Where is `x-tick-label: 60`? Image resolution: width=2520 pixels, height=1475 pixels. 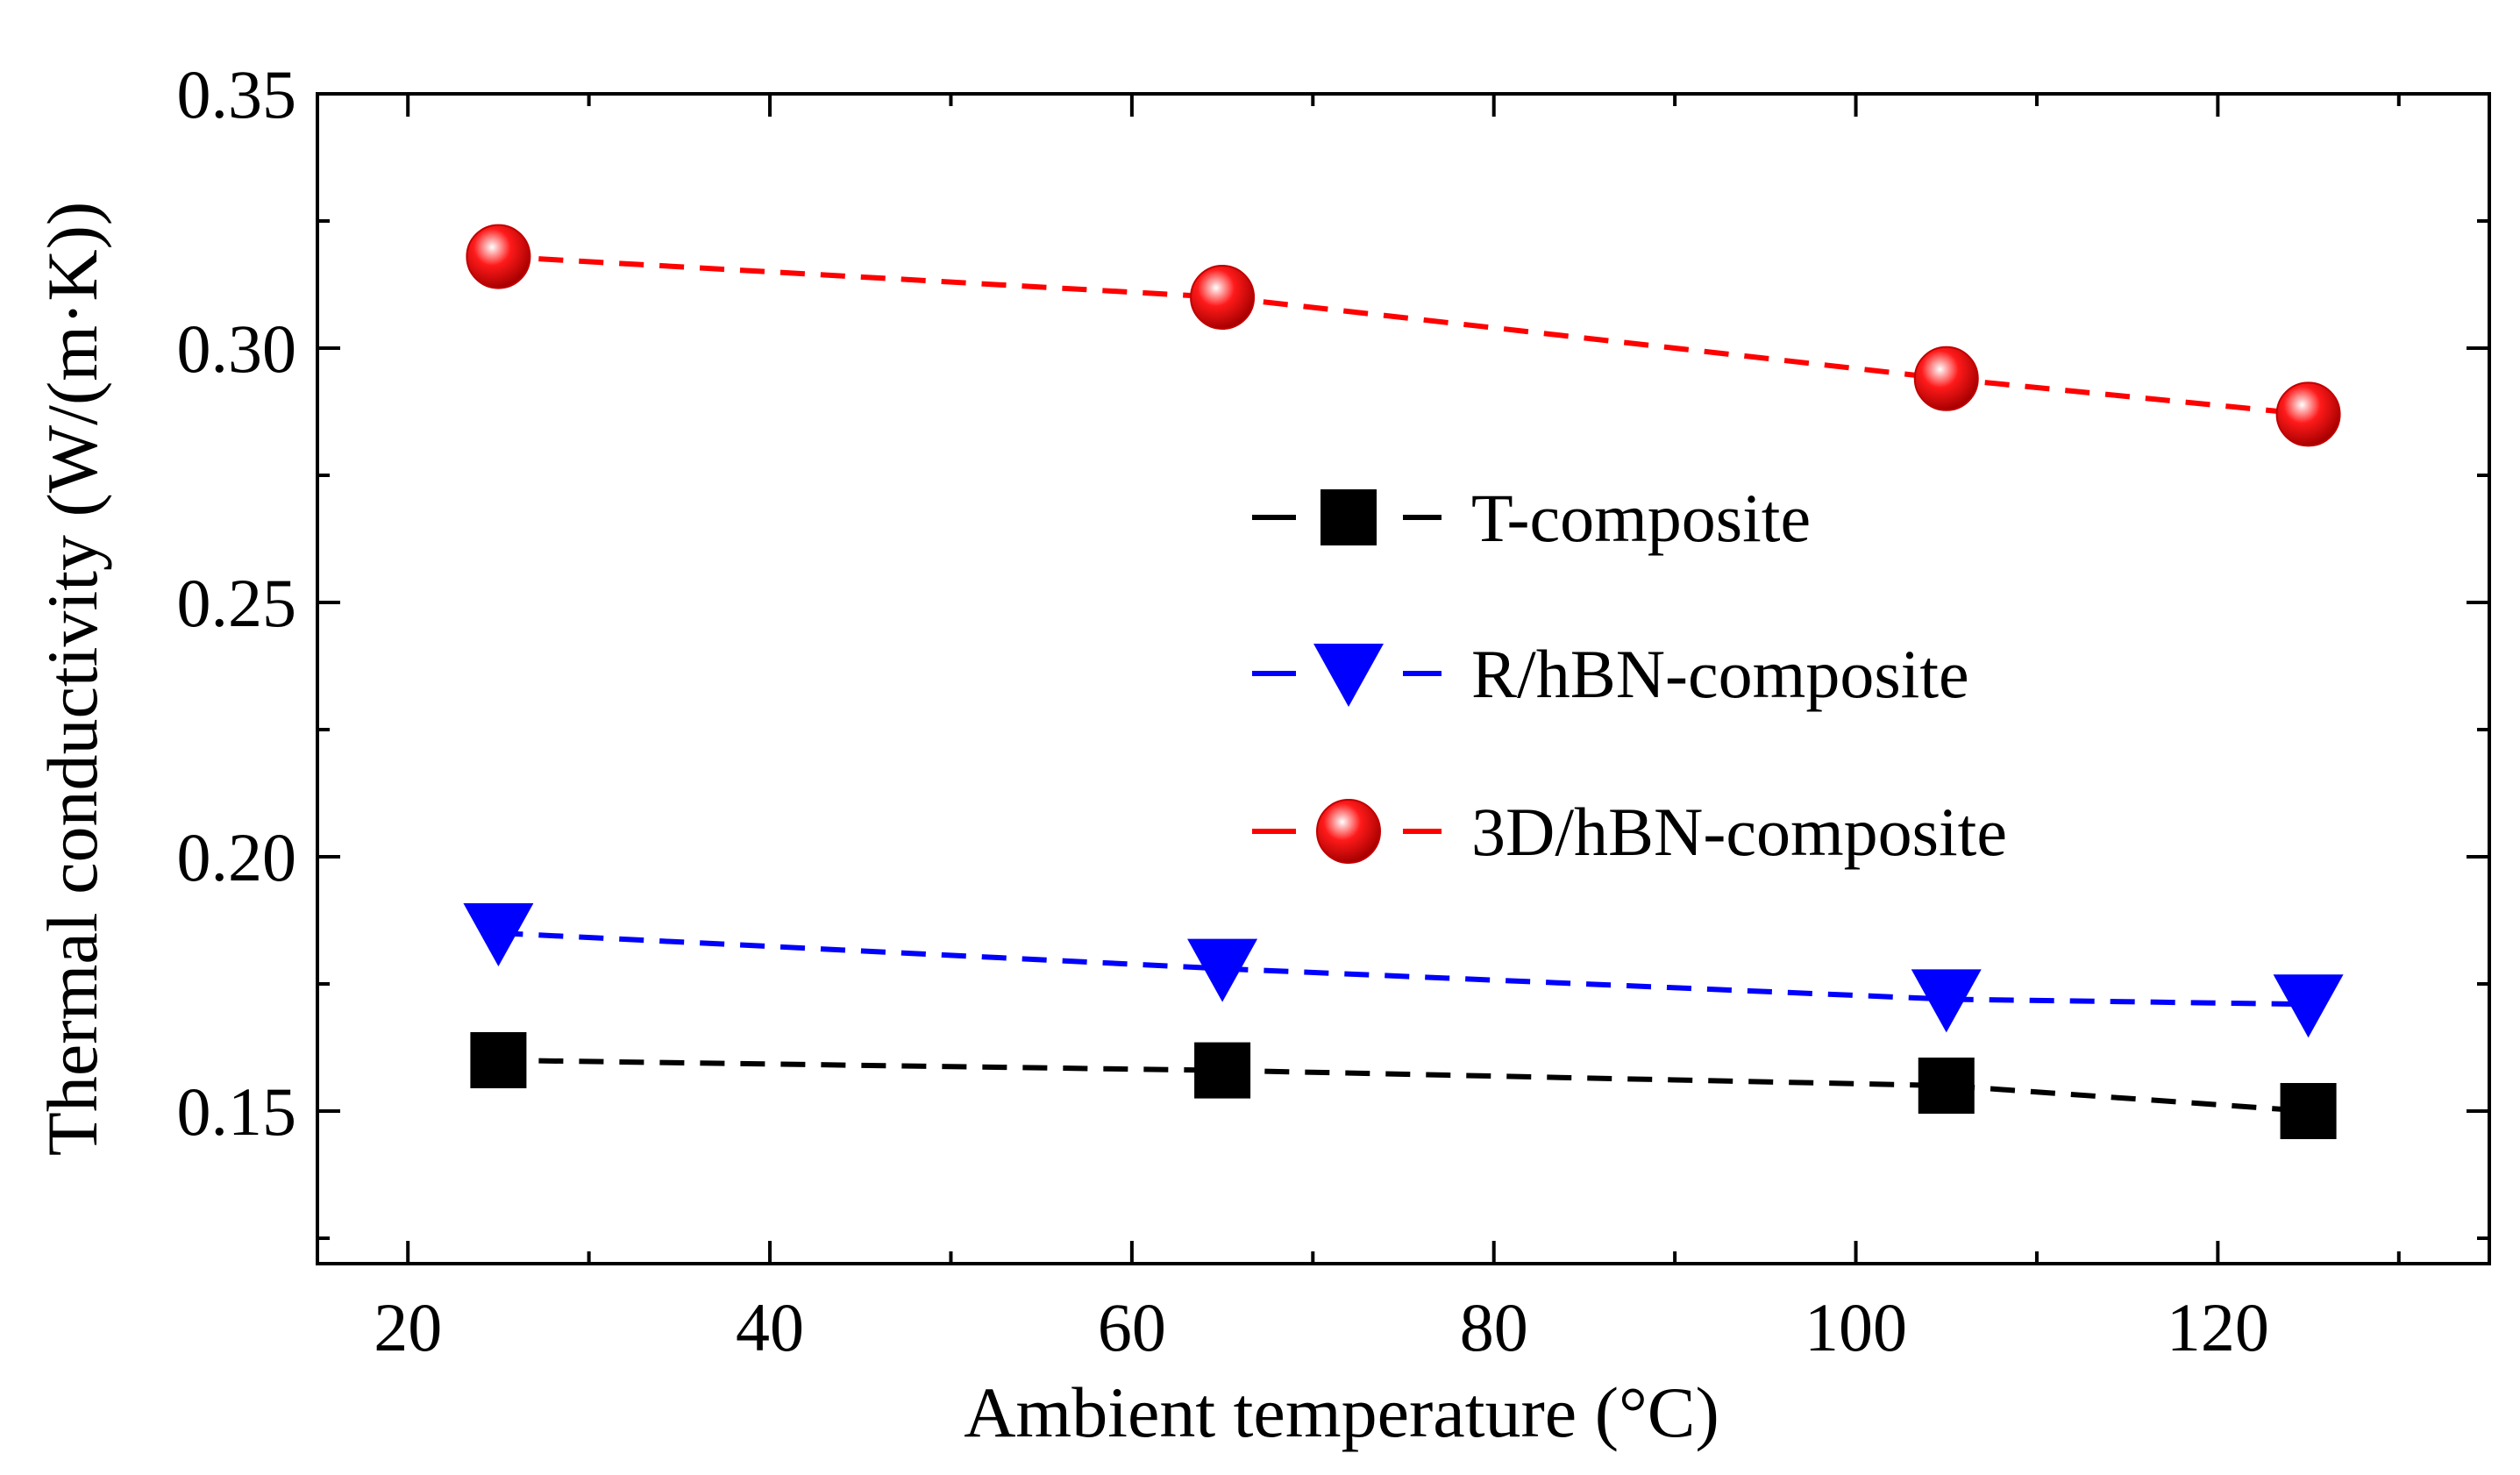 x-tick-label: 60 is located at coordinates (1132, 1327).